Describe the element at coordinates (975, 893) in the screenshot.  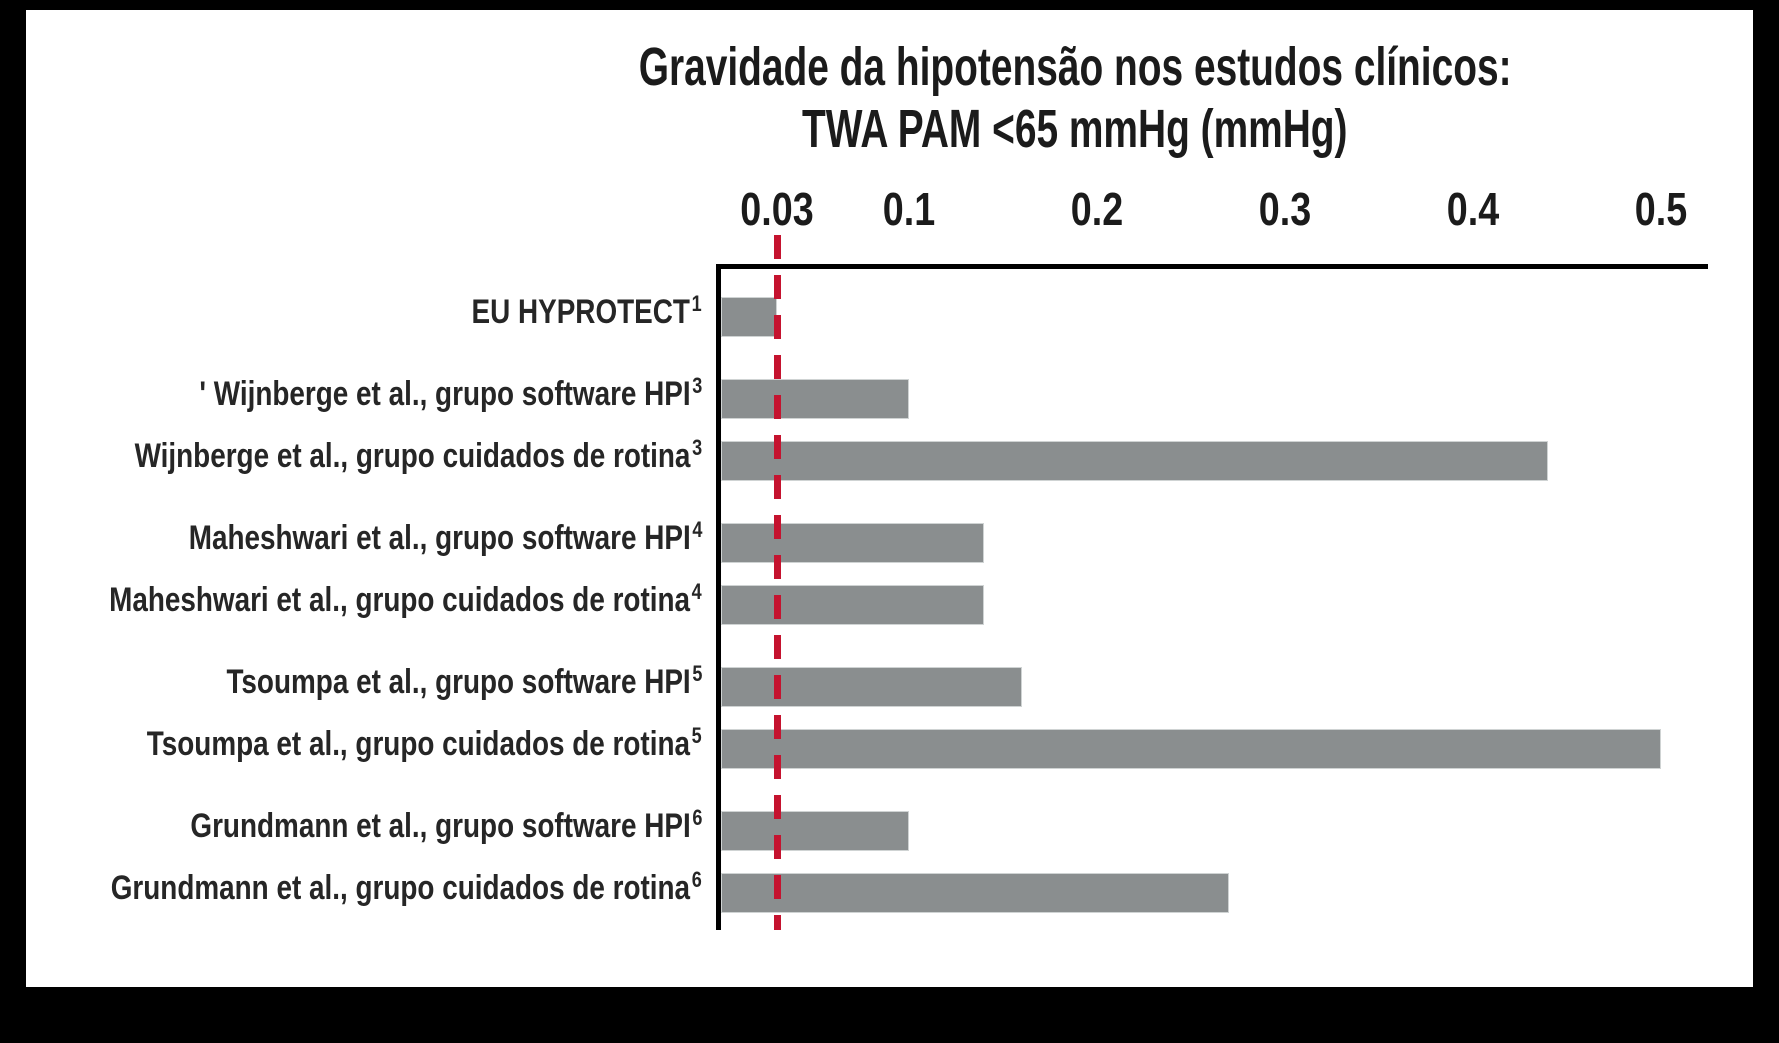
I see `bar-grundmann-et-al-grupo-cuidados-de-rotina` at that location.